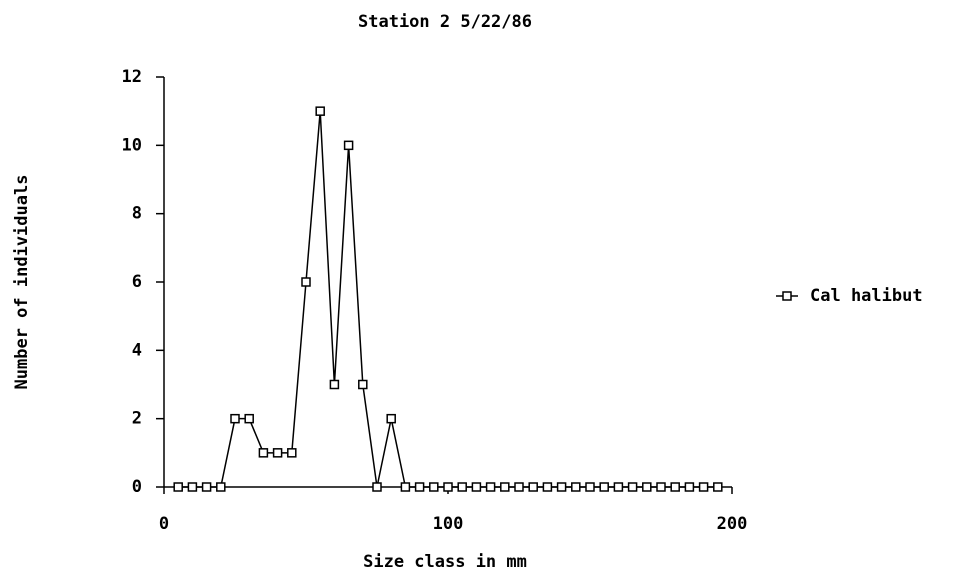 The image size is (954, 579). What do you see at coordinates (137, 282) in the screenshot?
I see `y-tick-label: 6` at bounding box center [137, 282].